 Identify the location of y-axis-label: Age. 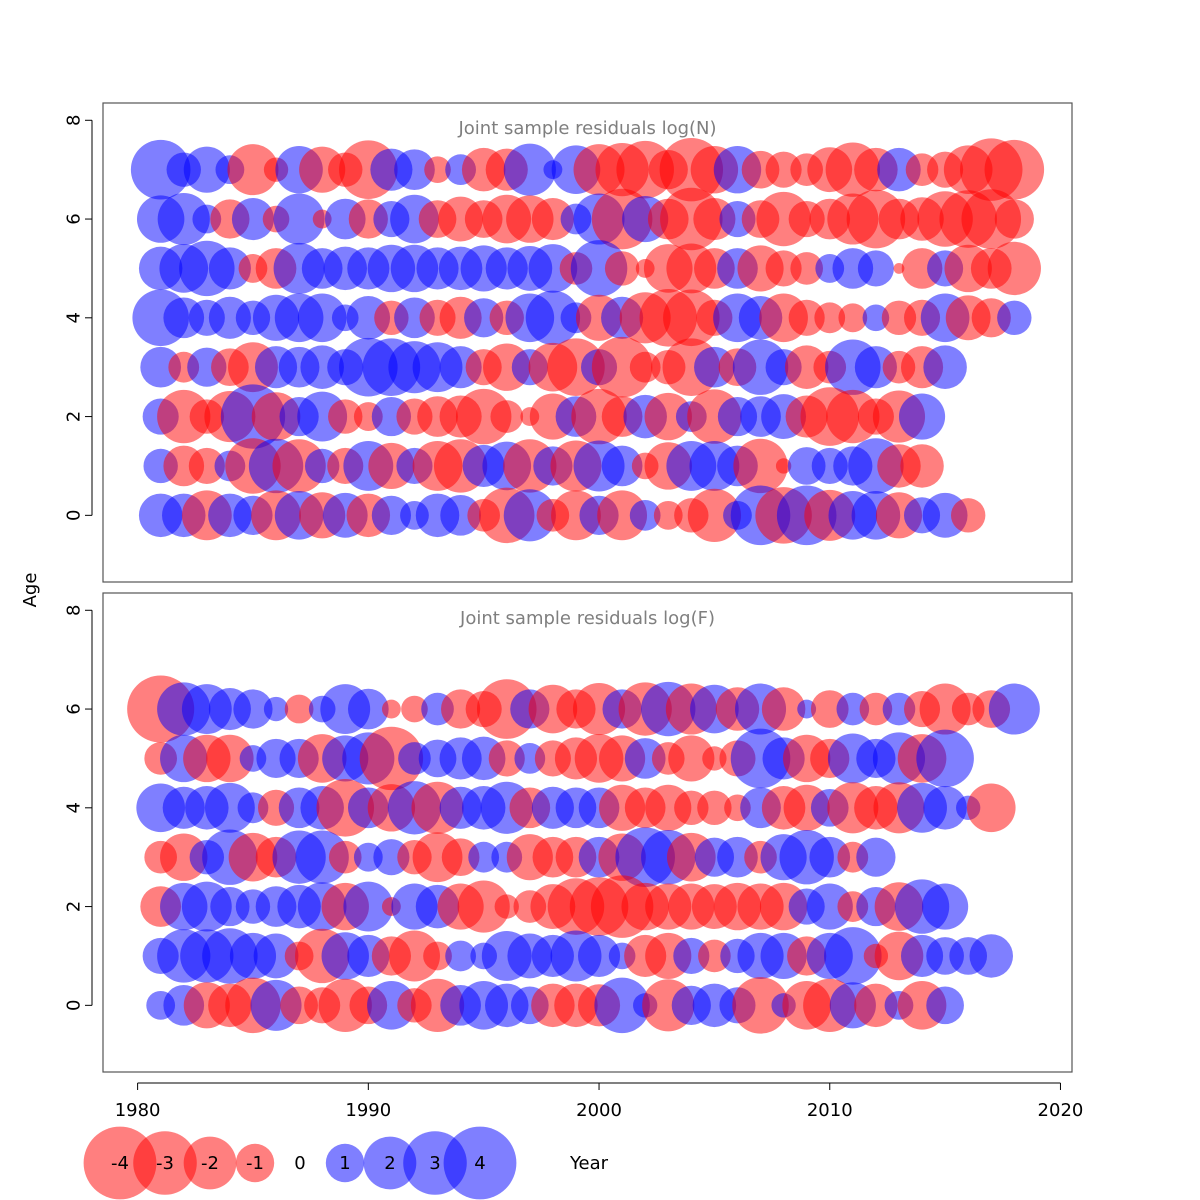
(30, 590).